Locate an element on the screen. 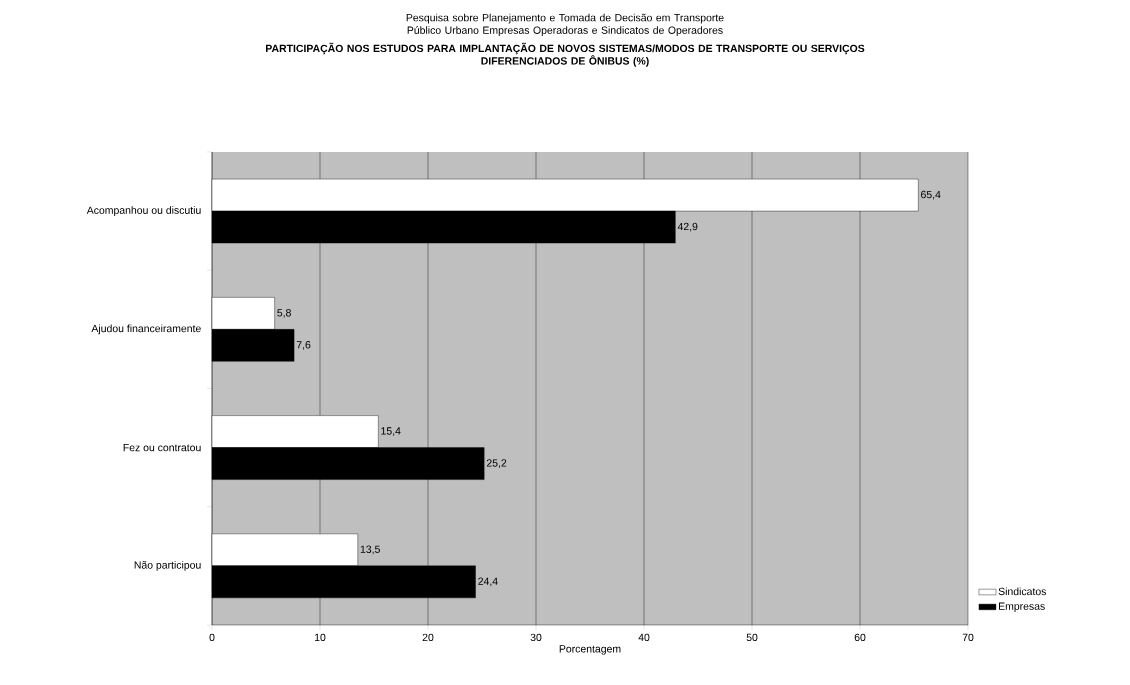 The image size is (1130, 685). y-tick-label: Fez ou contratou is located at coordinates (162, 447).